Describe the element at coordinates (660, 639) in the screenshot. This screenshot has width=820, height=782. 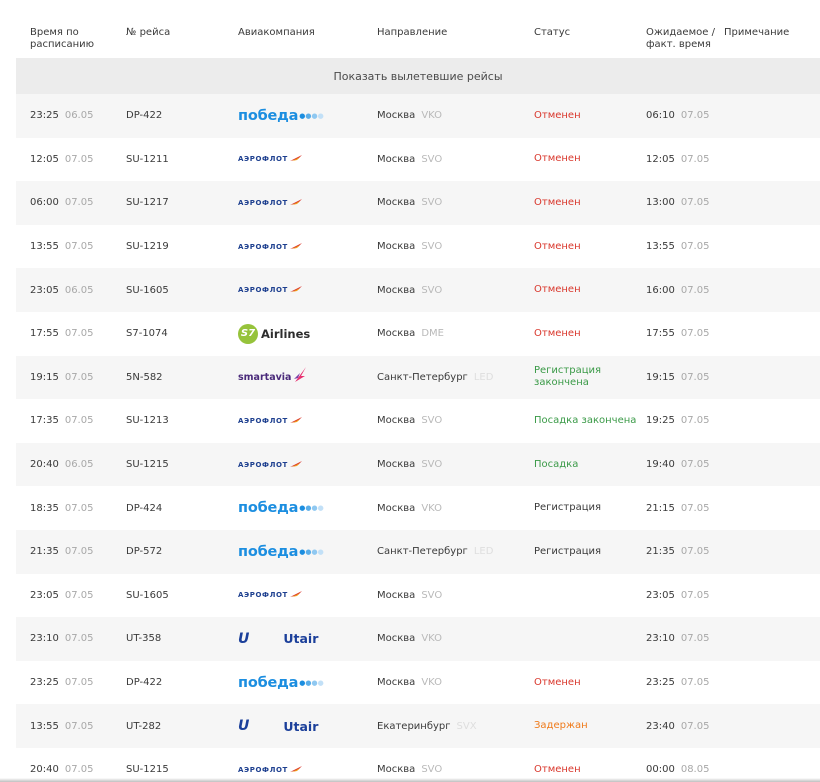
I see `expected-time: 23:10` at that location.